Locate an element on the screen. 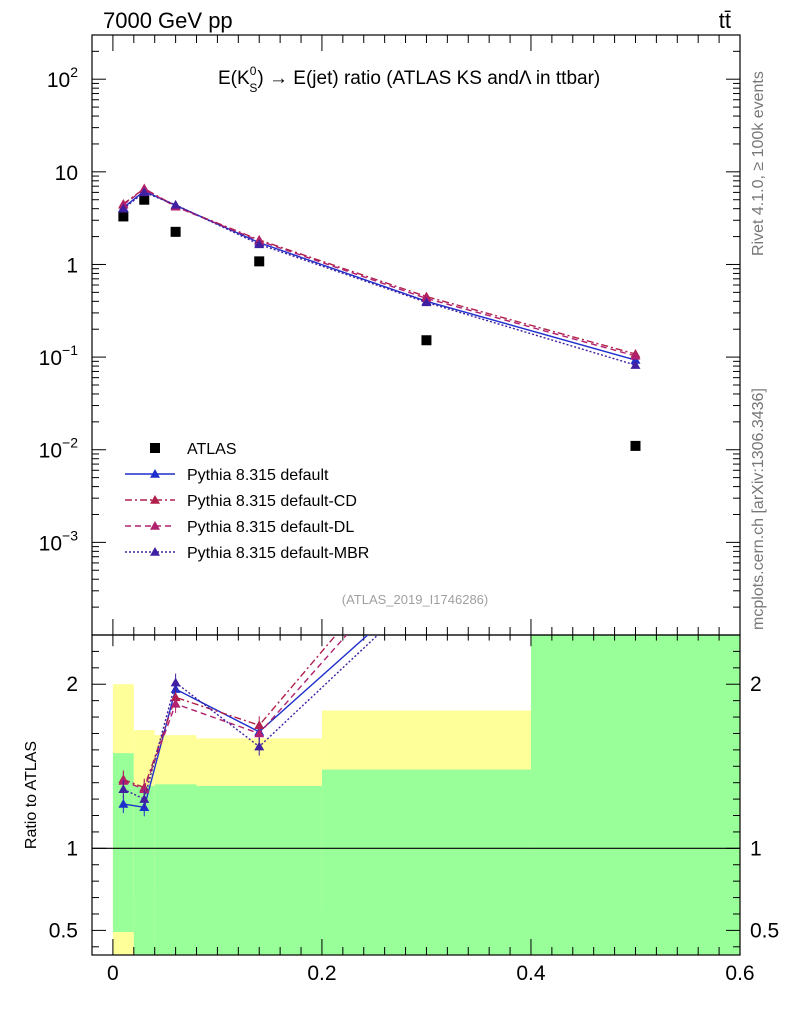 This screenshot has height=1029, width=786. ratio-y-tick-label-right: 0.5 is located at coordinates (764, 930).